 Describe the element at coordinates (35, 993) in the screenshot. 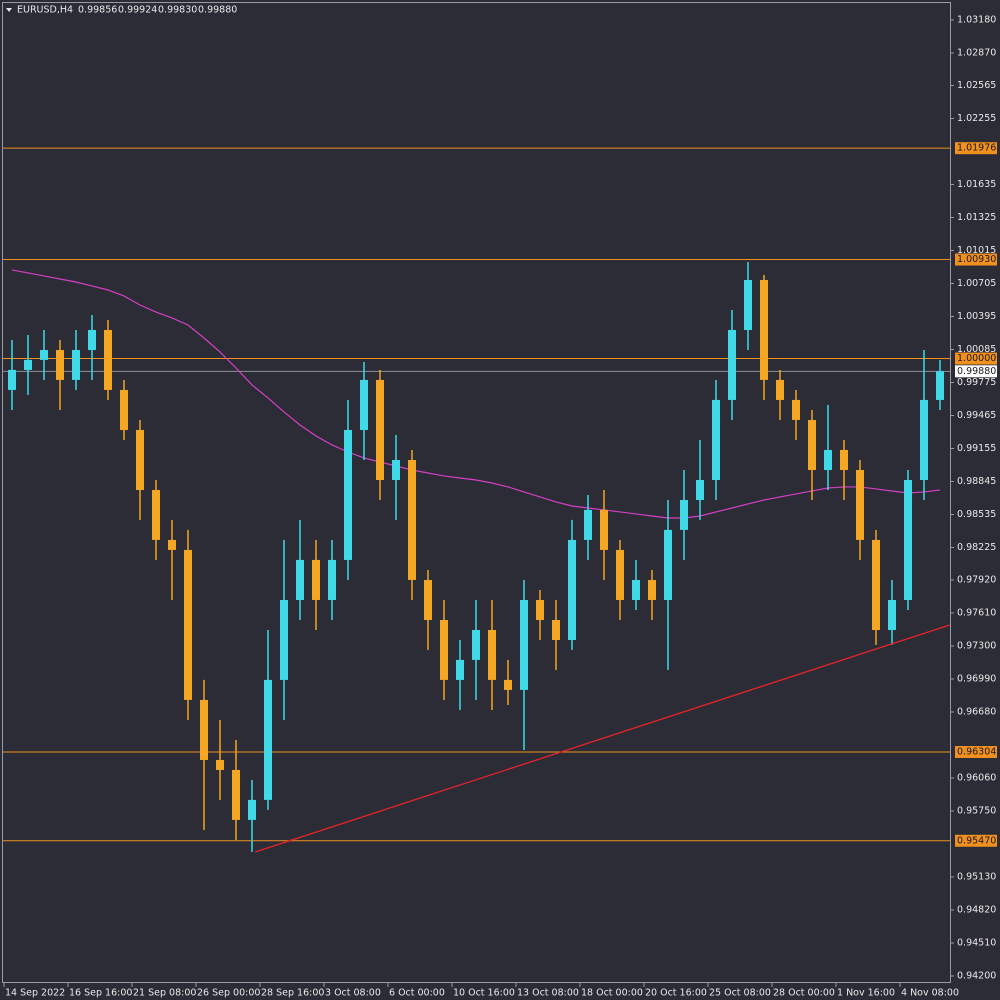

I see `x-tick-label: 14 Sep 2022` at that location.